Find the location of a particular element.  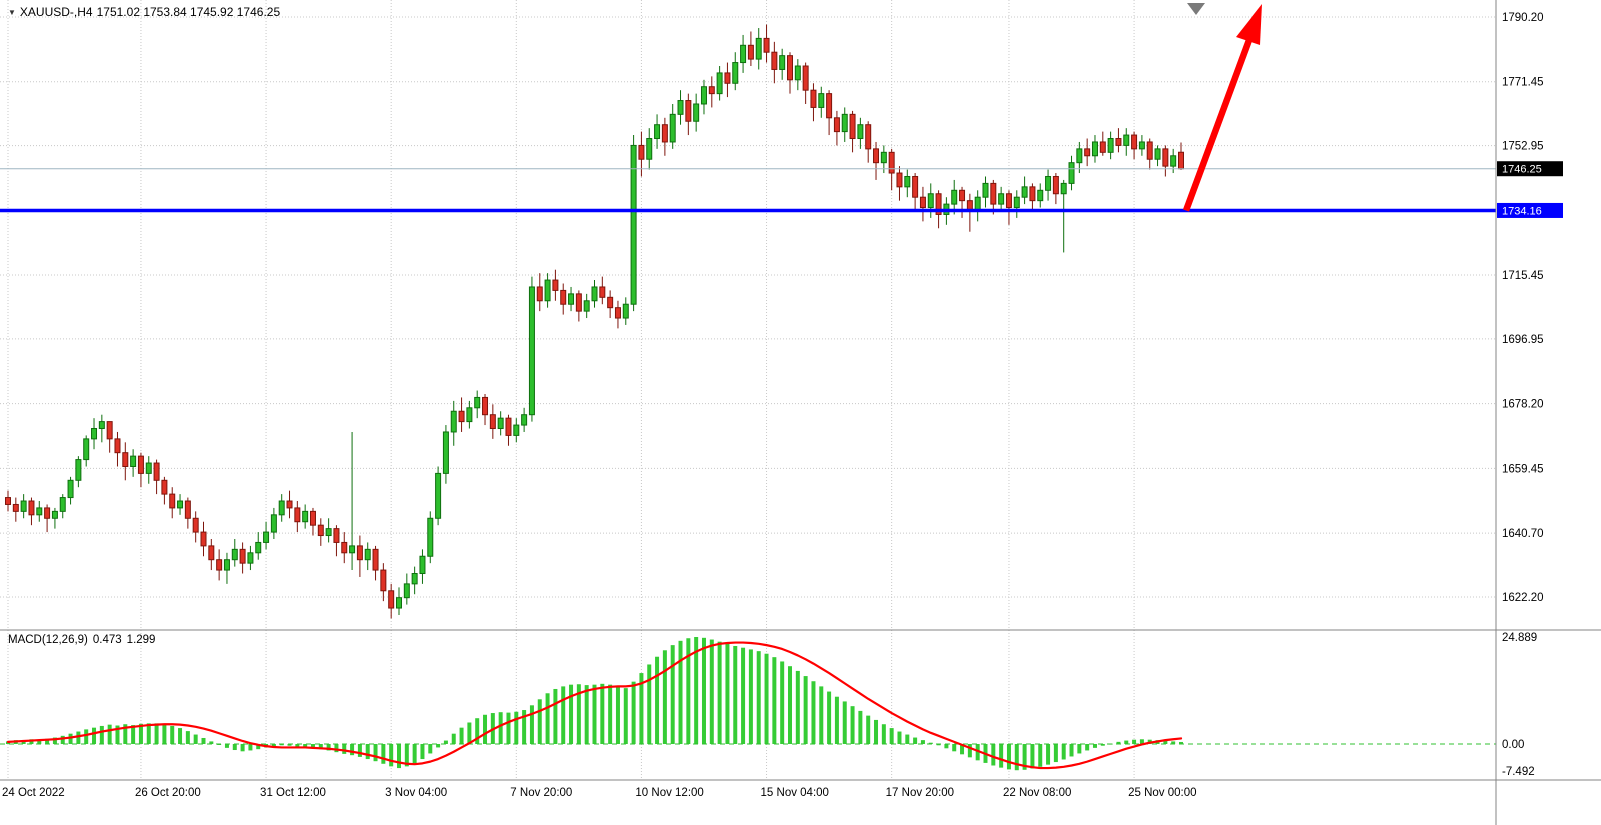

time-axis-label: 31 Oct 12:00 is located at coordinates (293, 793).